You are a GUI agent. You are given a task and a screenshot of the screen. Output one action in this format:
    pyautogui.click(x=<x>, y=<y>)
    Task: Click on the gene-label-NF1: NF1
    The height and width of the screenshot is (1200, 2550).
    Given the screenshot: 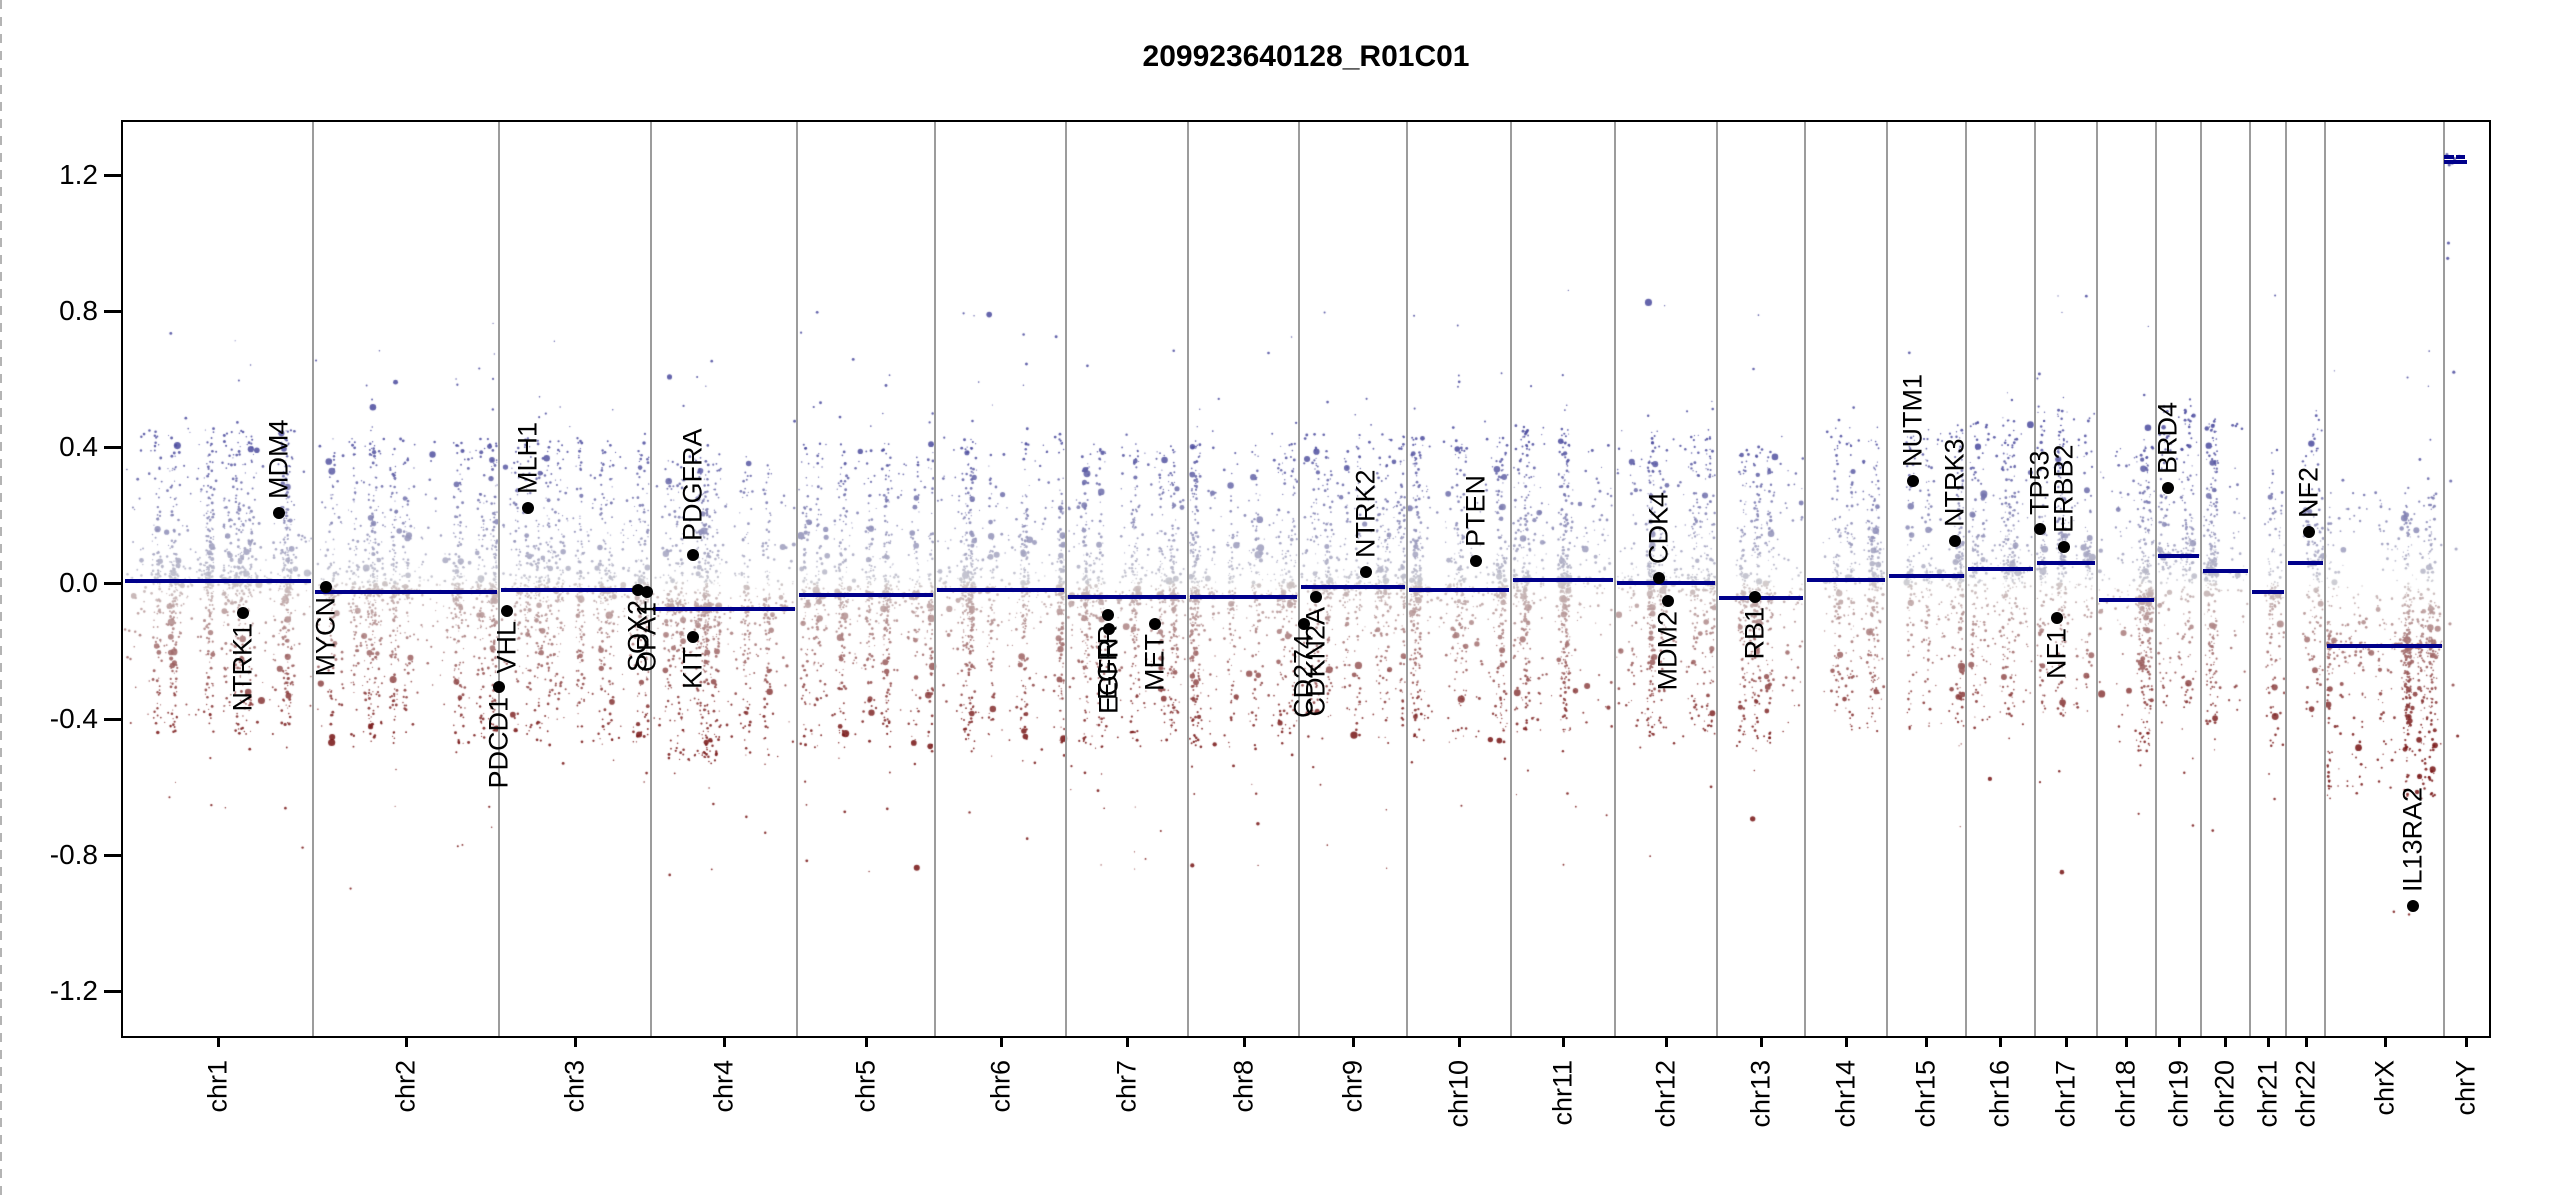 What is the action you would take?
    pyautogui.click(x=2056, y=654)
    